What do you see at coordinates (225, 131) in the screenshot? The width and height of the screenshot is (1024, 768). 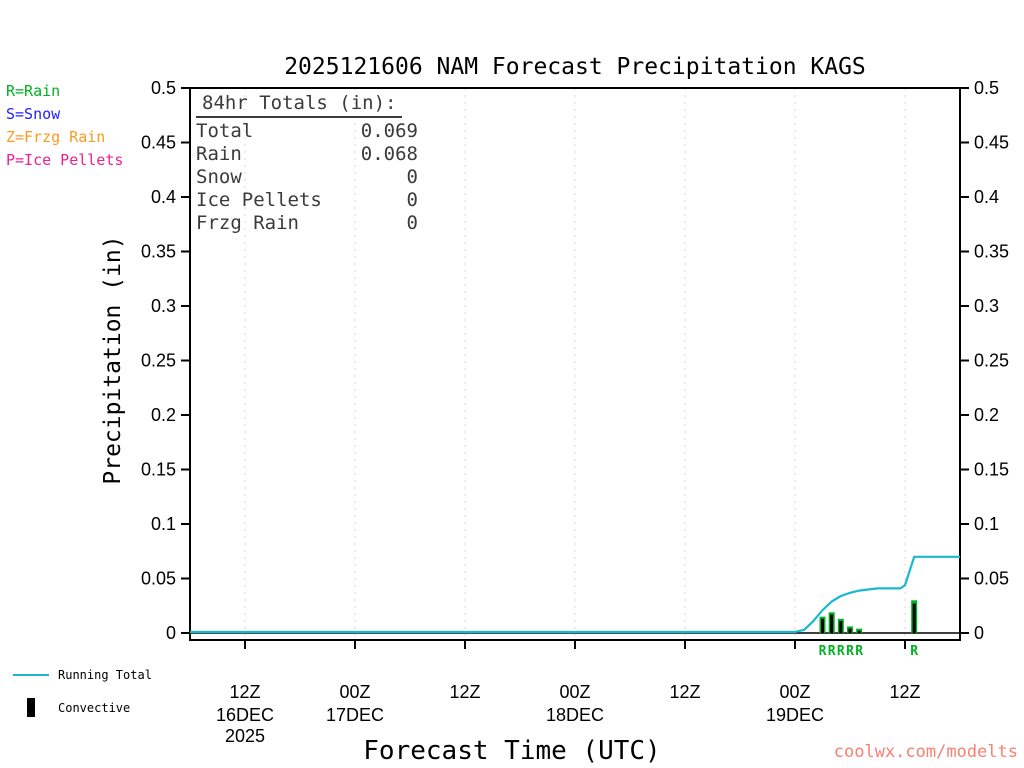 I see `totals-row-label: Total` at bounding box center [225, 131].